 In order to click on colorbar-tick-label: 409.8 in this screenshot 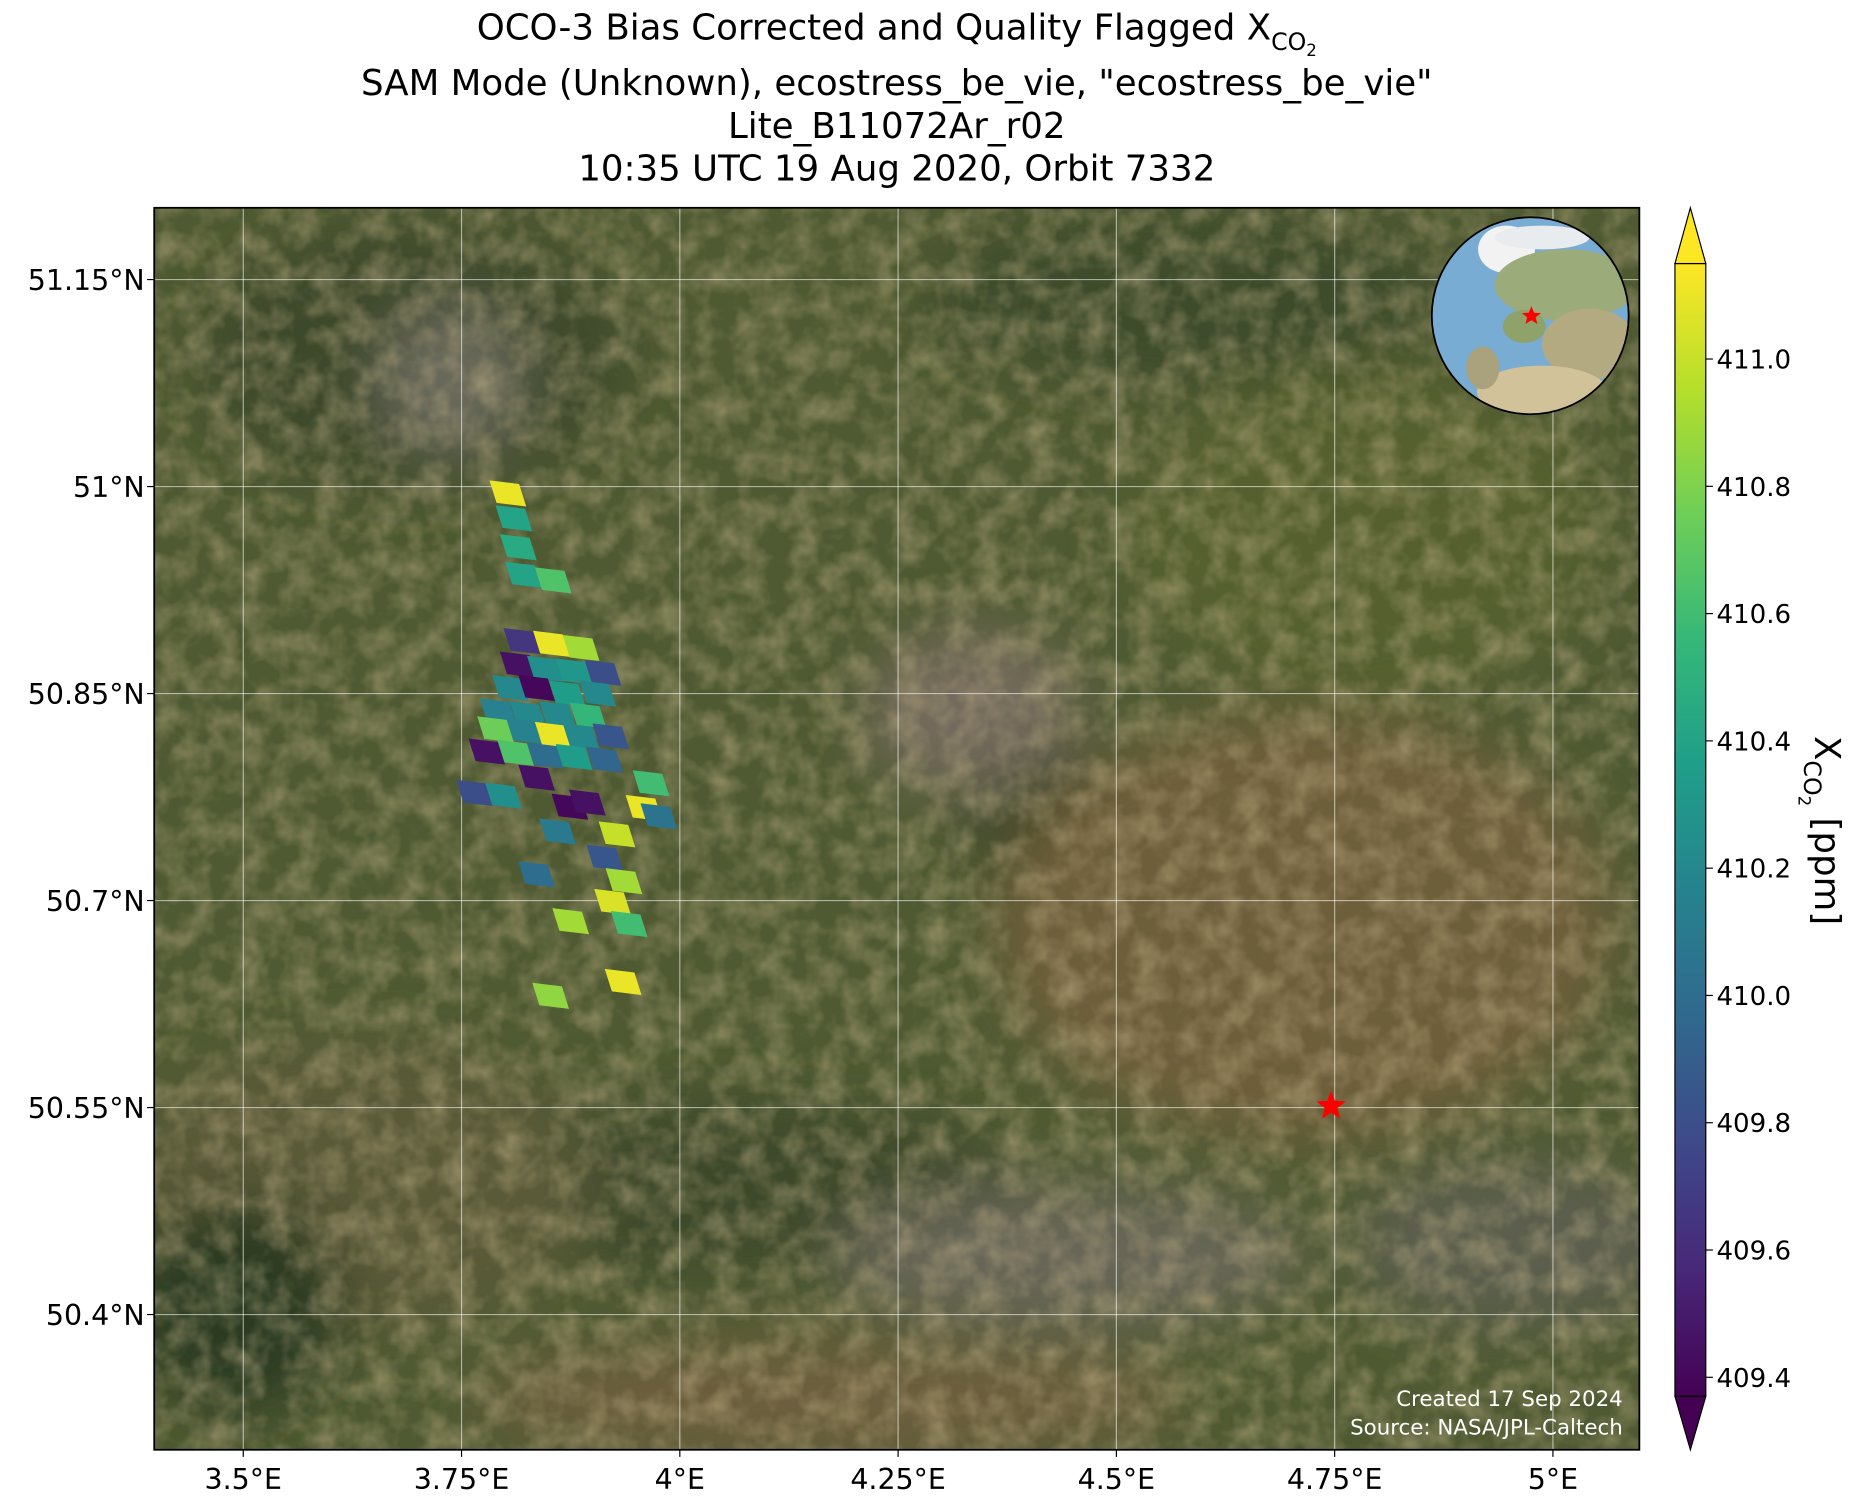, I will do `click(1753, 1124)`.